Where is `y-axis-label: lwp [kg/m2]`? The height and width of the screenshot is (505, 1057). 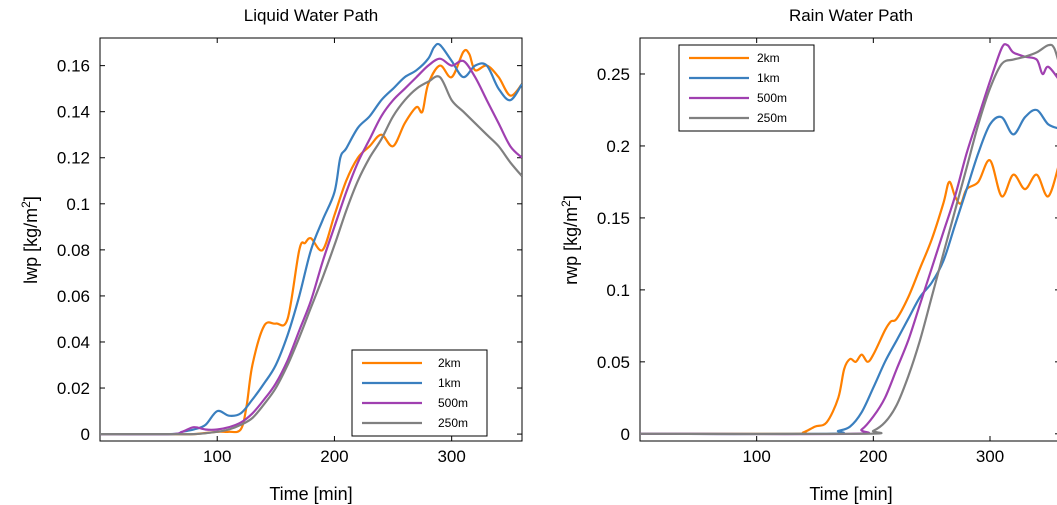 y-axis-label: lwp [kg/m2] is located at coordinates (30, 240).